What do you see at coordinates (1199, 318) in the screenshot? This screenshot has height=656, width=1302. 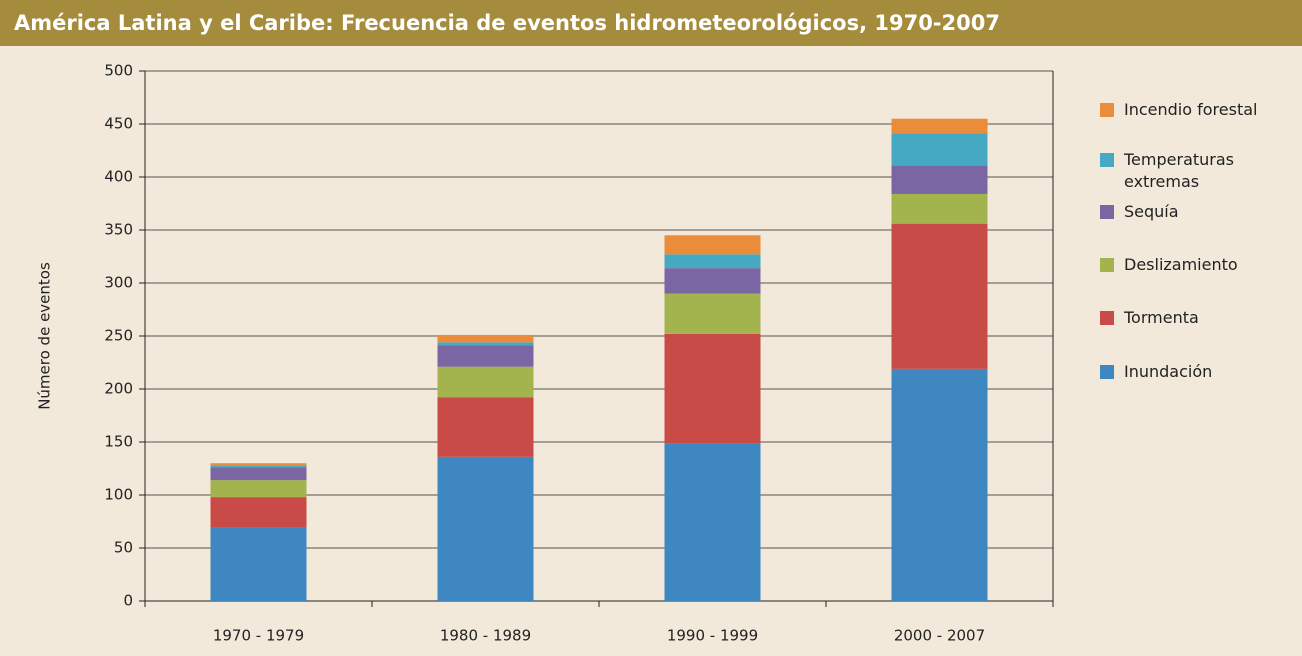 I see `legend-entry: Tormenta` at bounding box center [1199, 318].